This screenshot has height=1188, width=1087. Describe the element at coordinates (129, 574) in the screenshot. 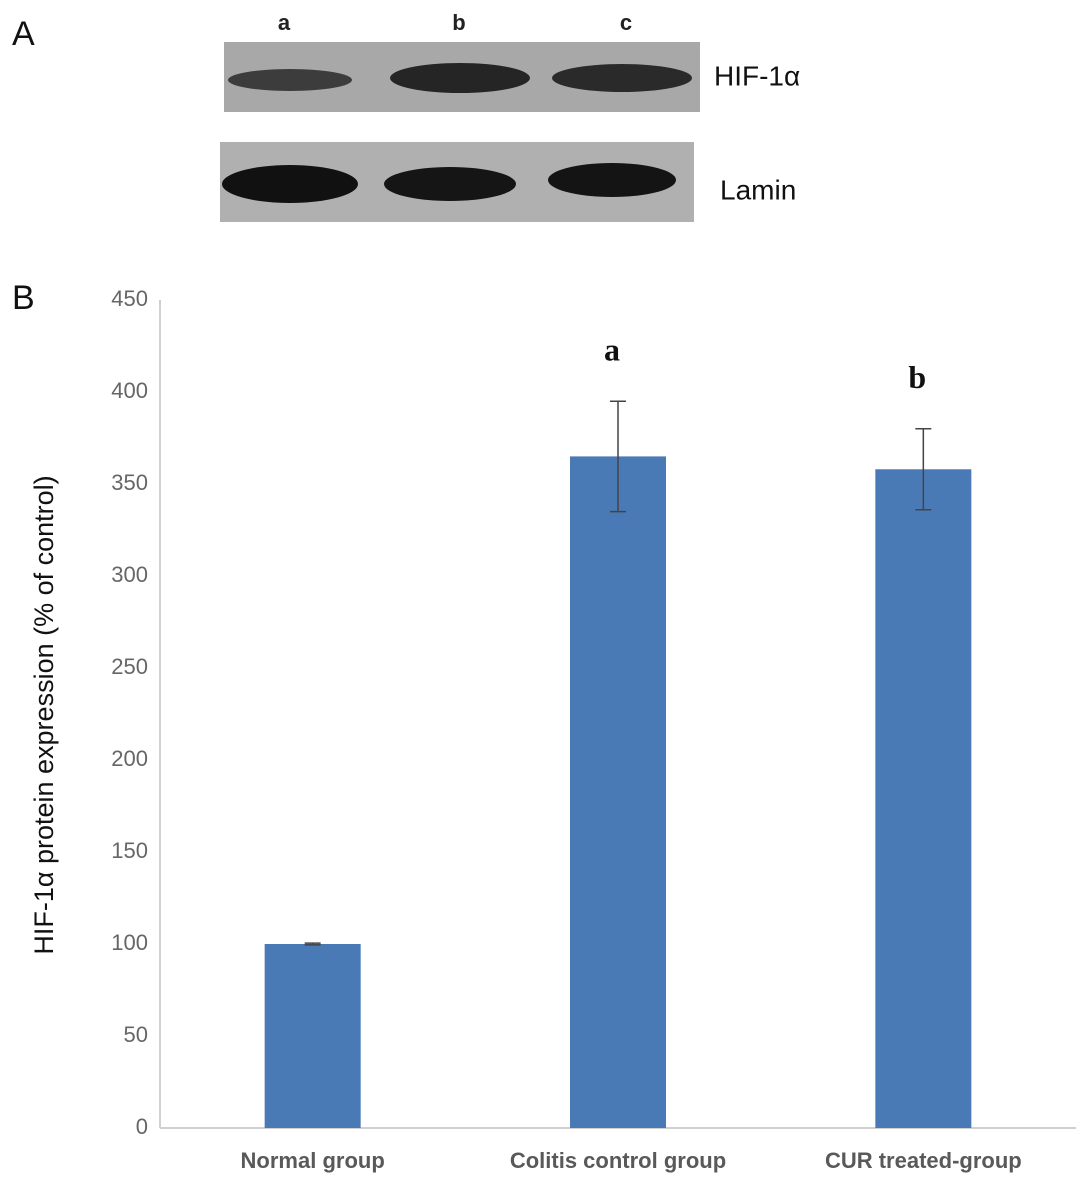

I see `y-tick-label: 300` at that location.